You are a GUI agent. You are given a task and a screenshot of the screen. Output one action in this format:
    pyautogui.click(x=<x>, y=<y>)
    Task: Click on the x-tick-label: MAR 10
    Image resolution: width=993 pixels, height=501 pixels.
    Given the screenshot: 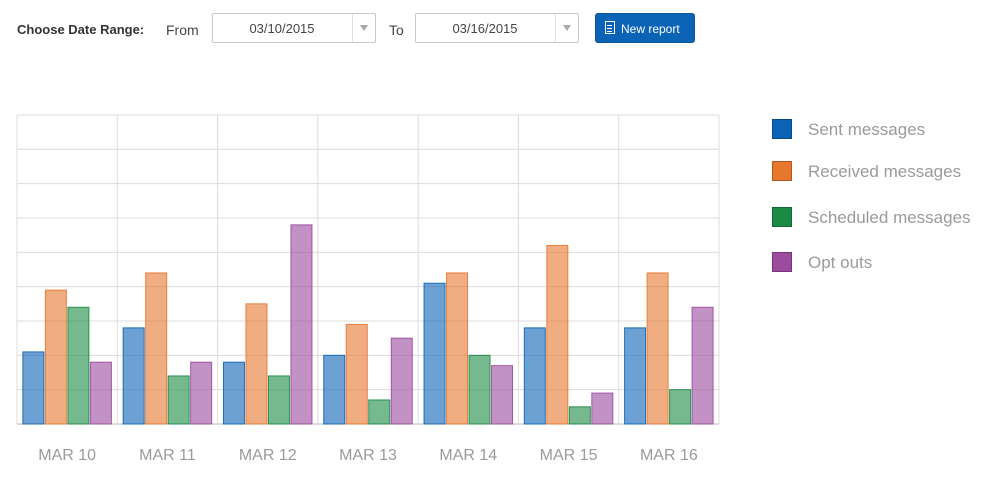 What is the action you would take?
    pyautogui.click(x=67, y=455)
    